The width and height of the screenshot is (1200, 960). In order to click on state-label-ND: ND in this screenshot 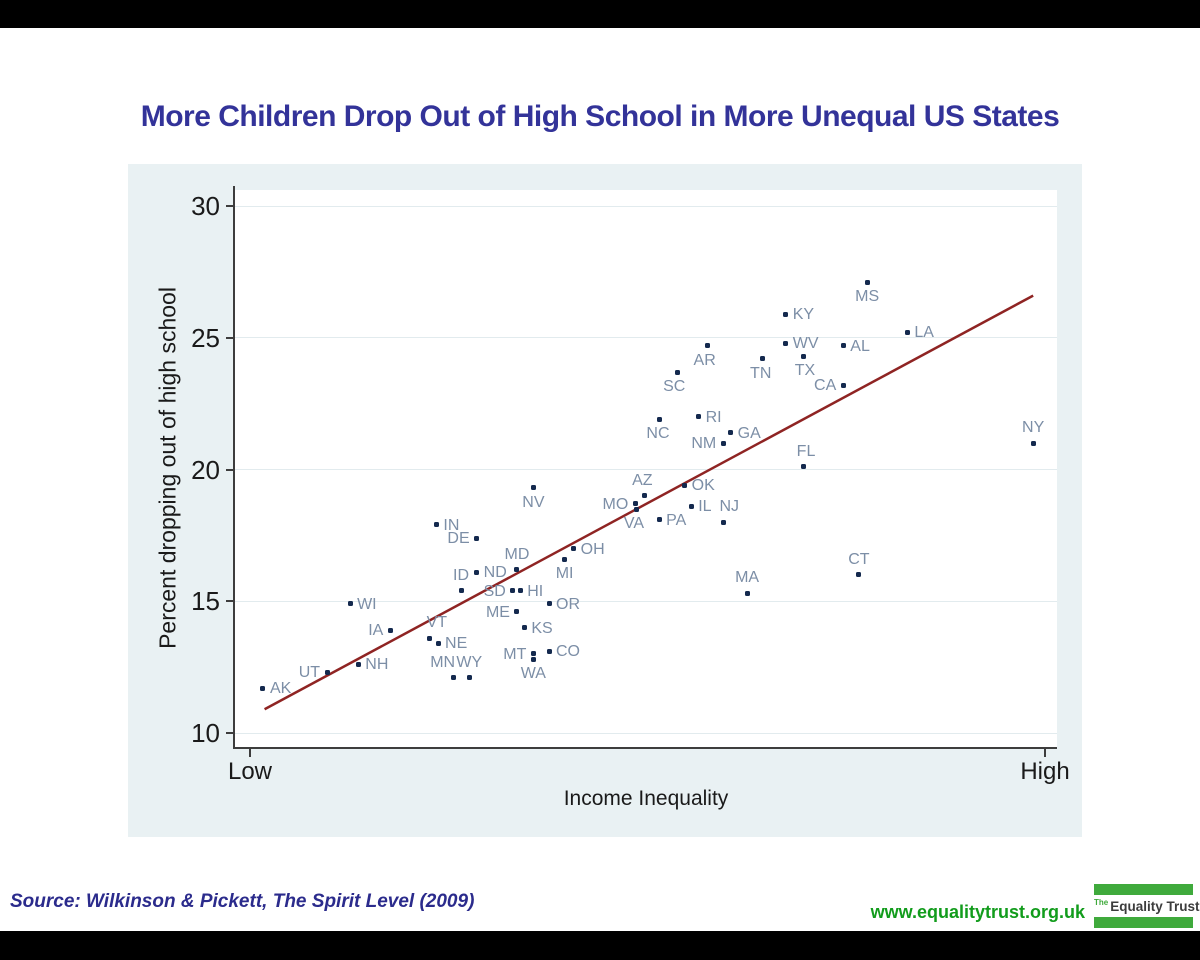, I will do `click(495, 573)`.